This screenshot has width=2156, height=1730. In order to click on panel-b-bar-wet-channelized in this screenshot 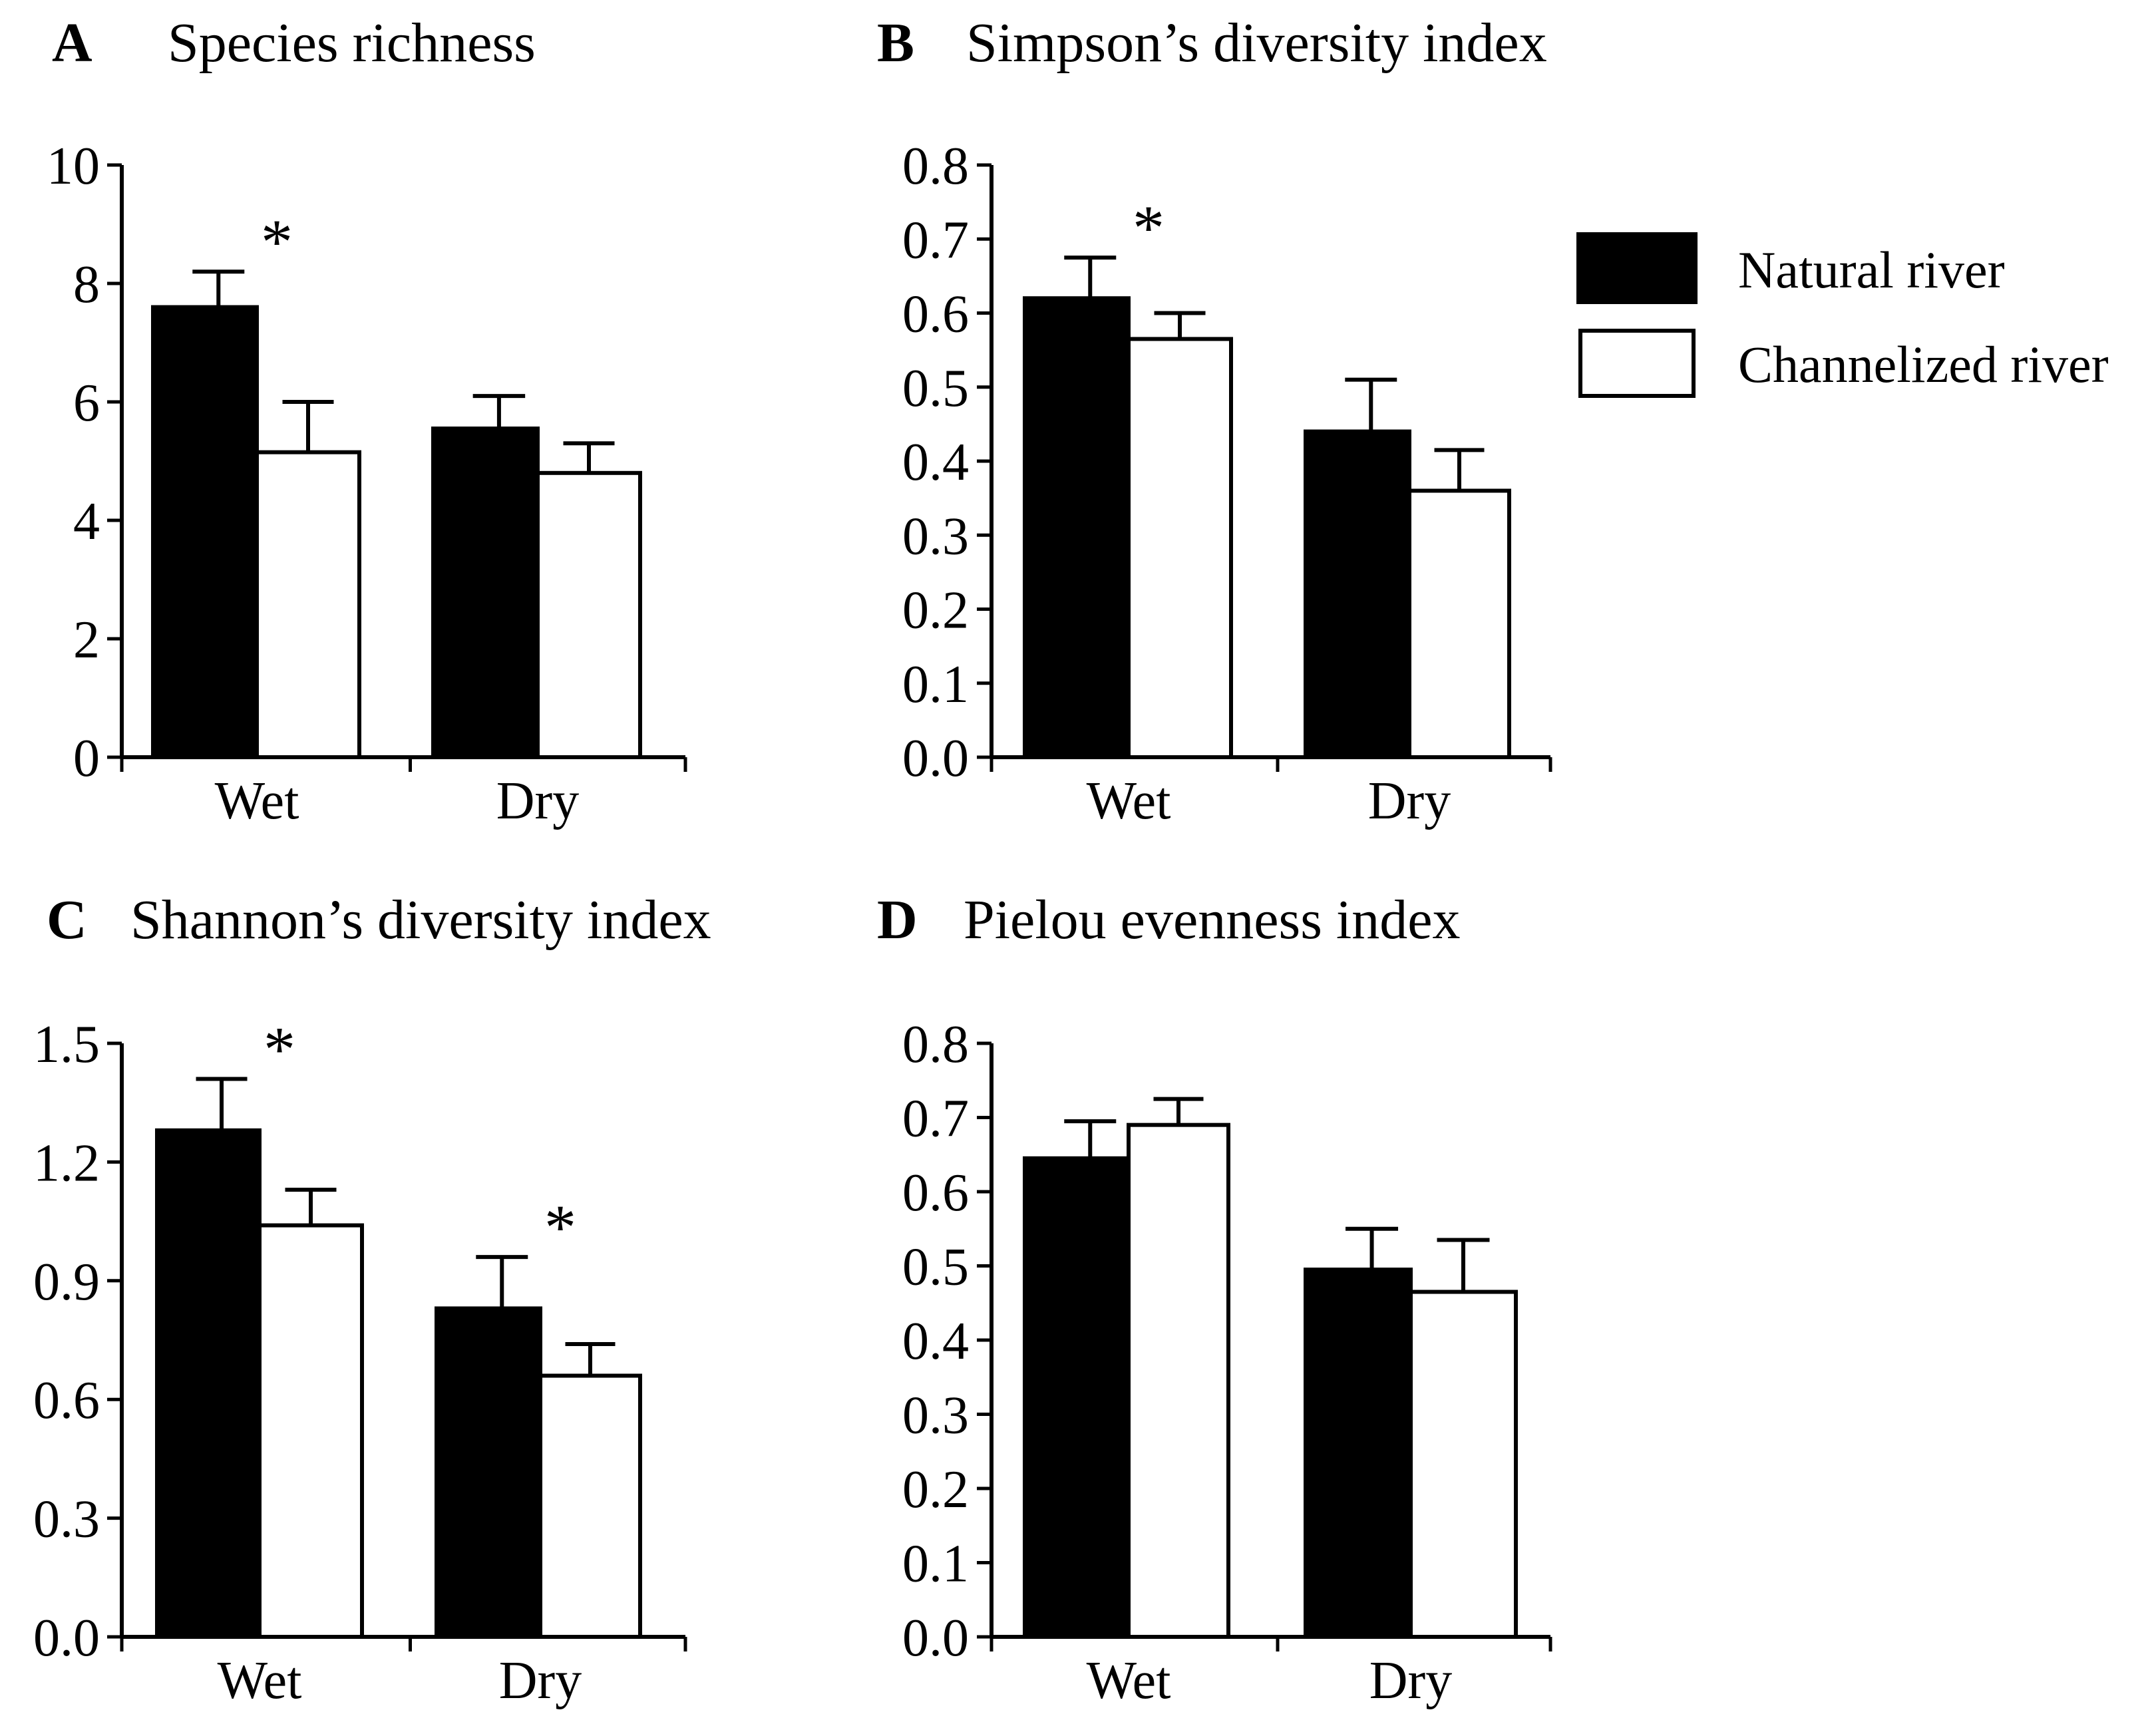, I will do `click(1180, 548)`.